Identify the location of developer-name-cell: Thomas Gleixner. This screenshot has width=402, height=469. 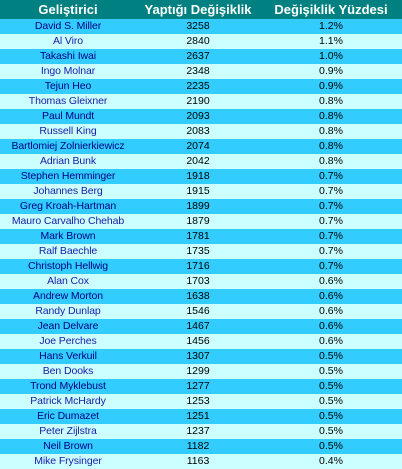
(68, 101).